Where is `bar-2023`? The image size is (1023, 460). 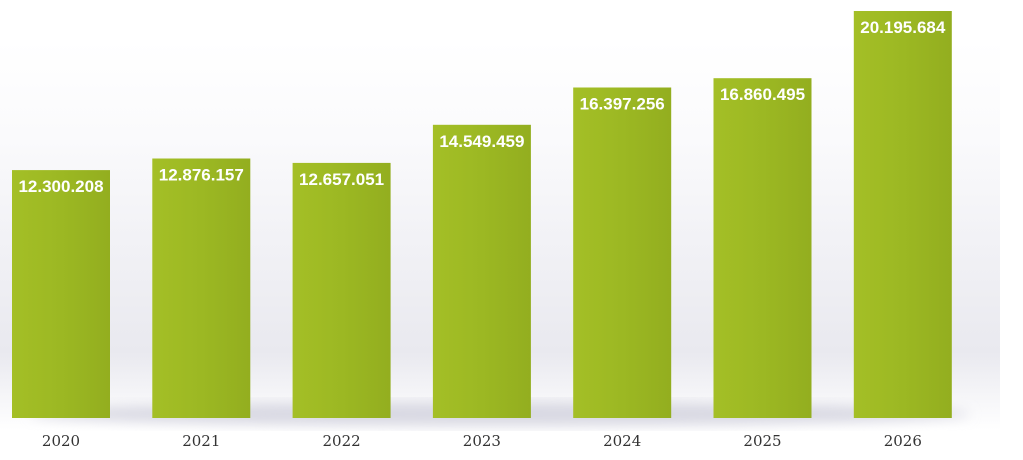 bar-2023 is located at coordinates (481, 271).